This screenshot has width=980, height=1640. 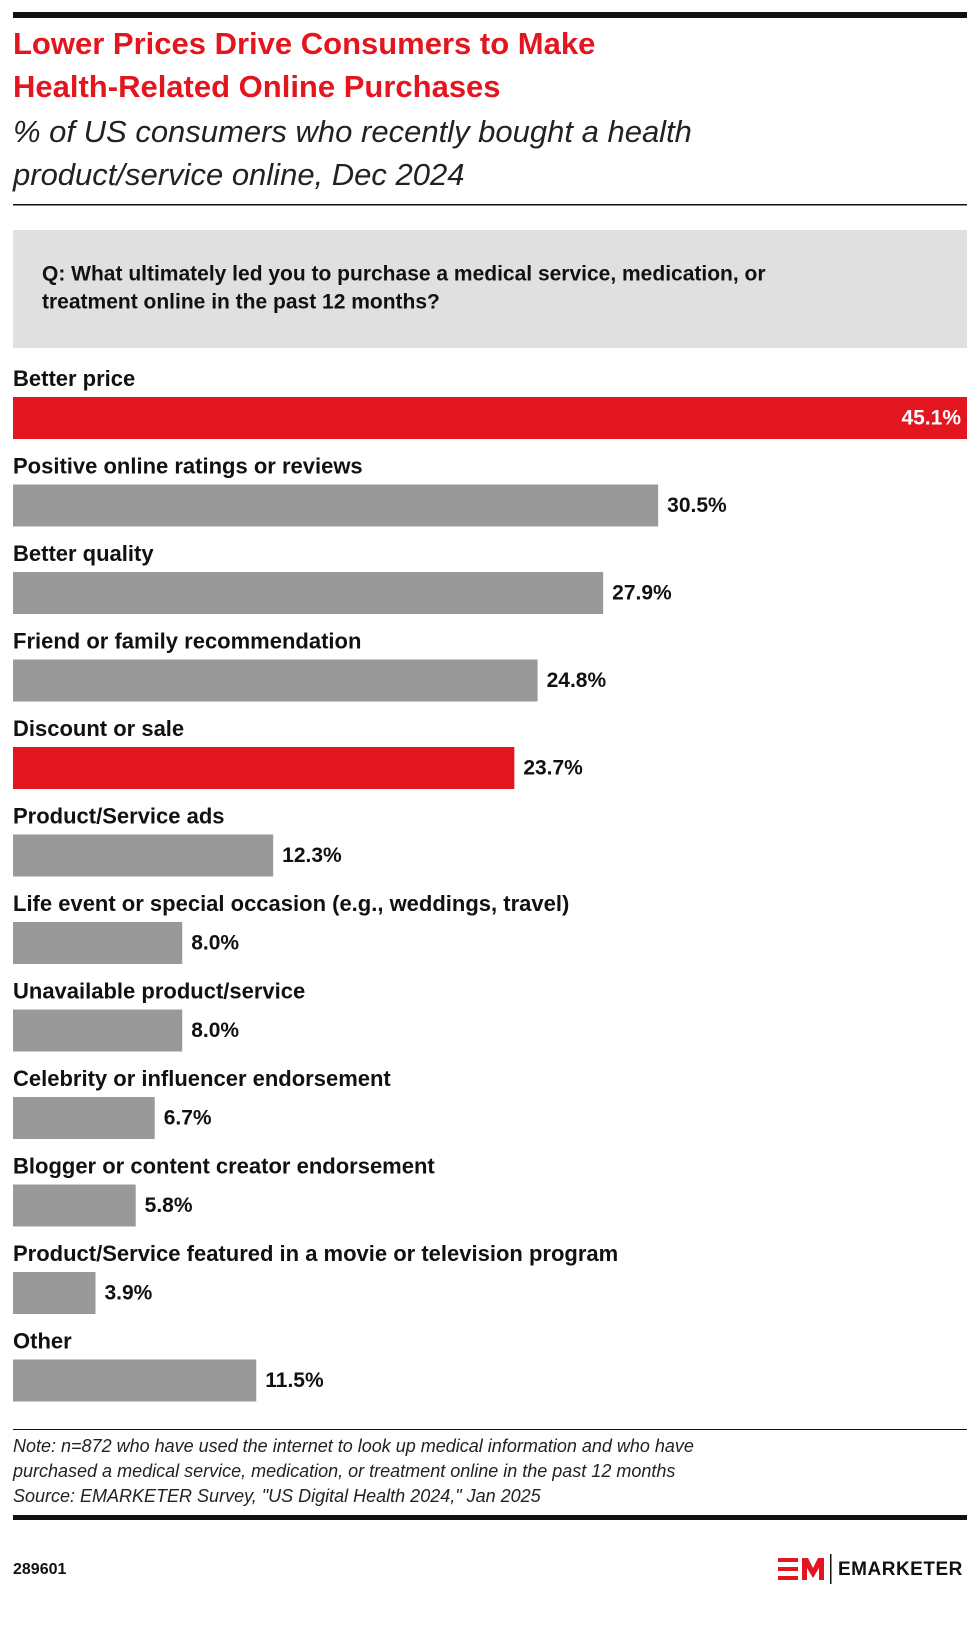 What do you see at coordinates (490, 1517) in the screenshot?
I see `bottom-rule` at bounding box center [490, 1517].